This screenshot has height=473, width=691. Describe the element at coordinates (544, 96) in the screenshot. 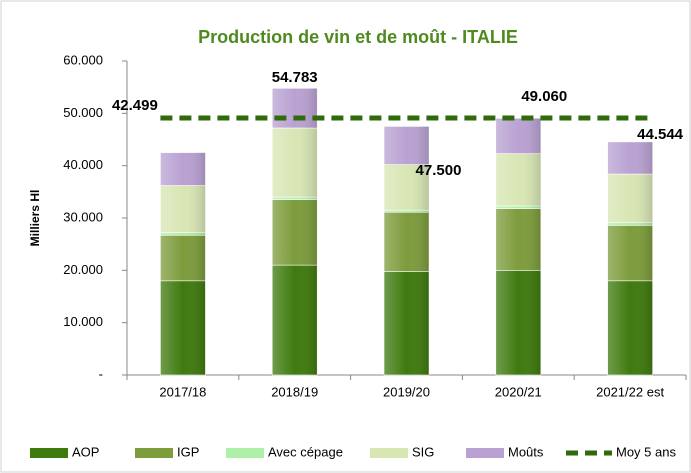

I see `total-label: 49.060` at that location.